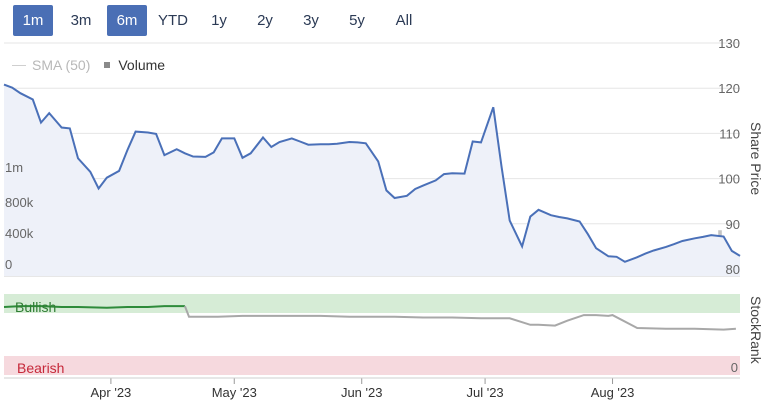 The height and width of the screenshot is (400, 772). I want to click on volume-tick-label: 1m, so click(14, 167).